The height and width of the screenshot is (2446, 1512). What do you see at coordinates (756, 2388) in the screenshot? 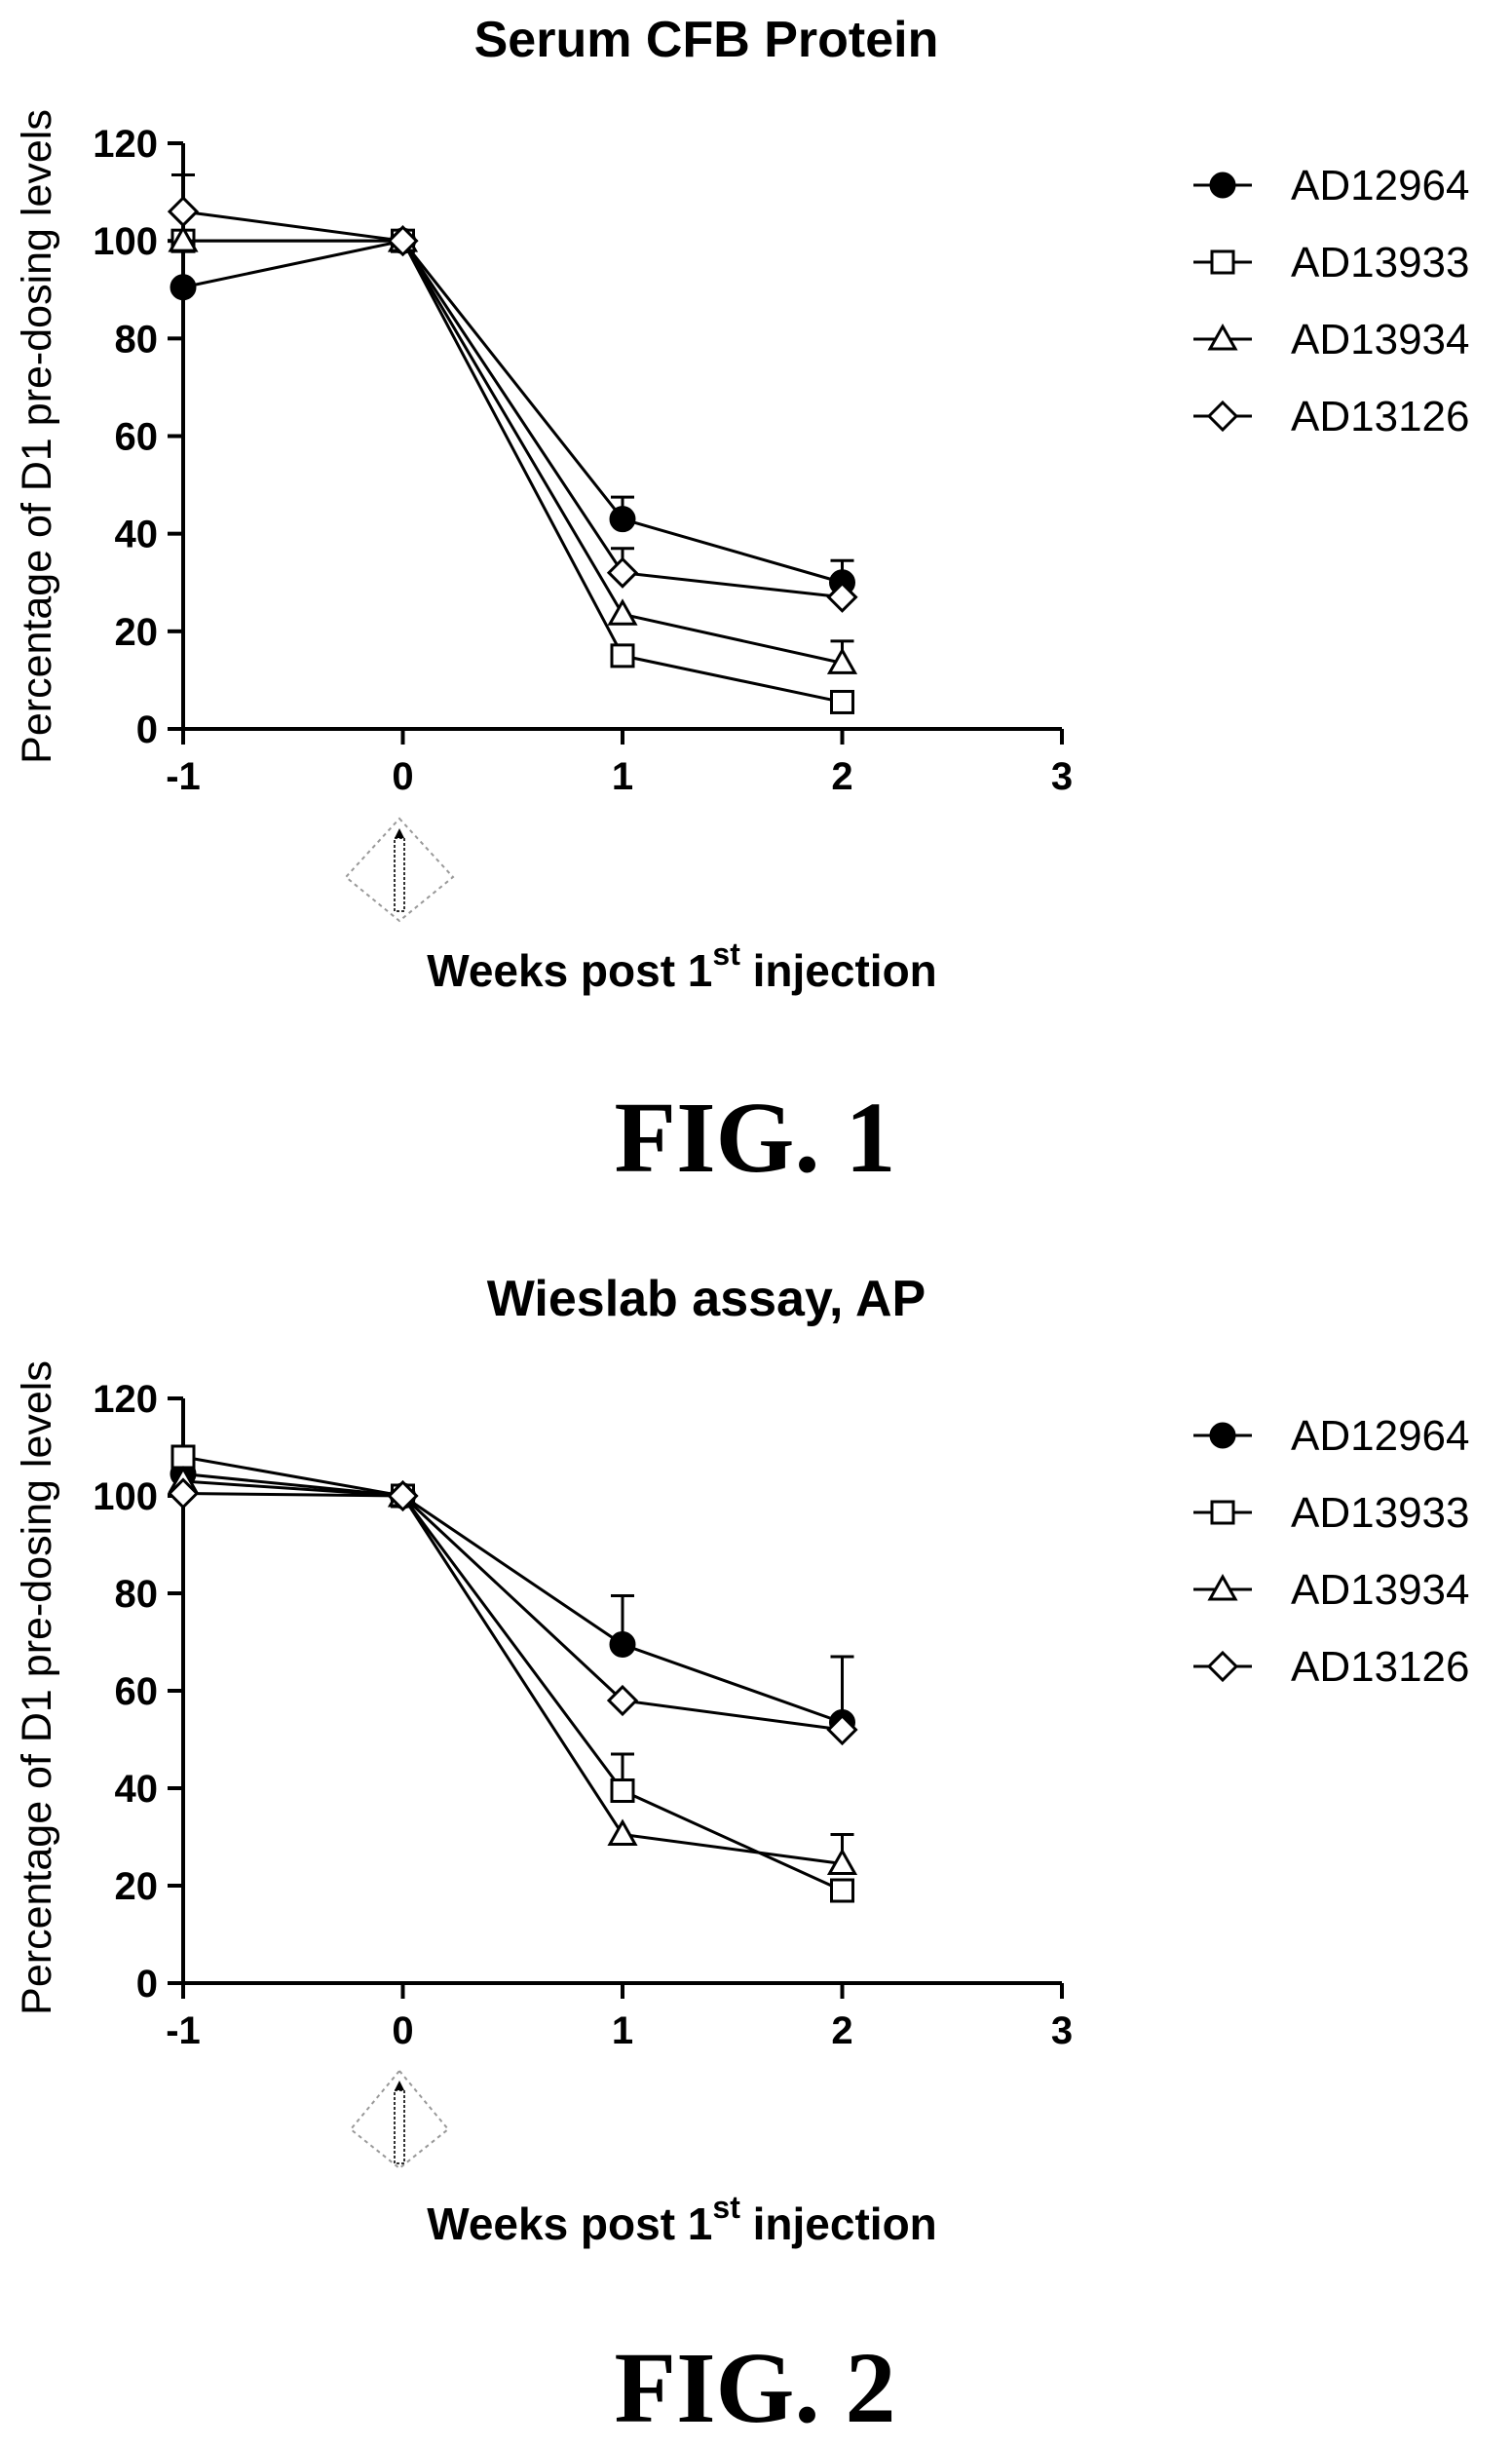
I see `figure-label: FIG. 2` at bounding box center [756, 2388].